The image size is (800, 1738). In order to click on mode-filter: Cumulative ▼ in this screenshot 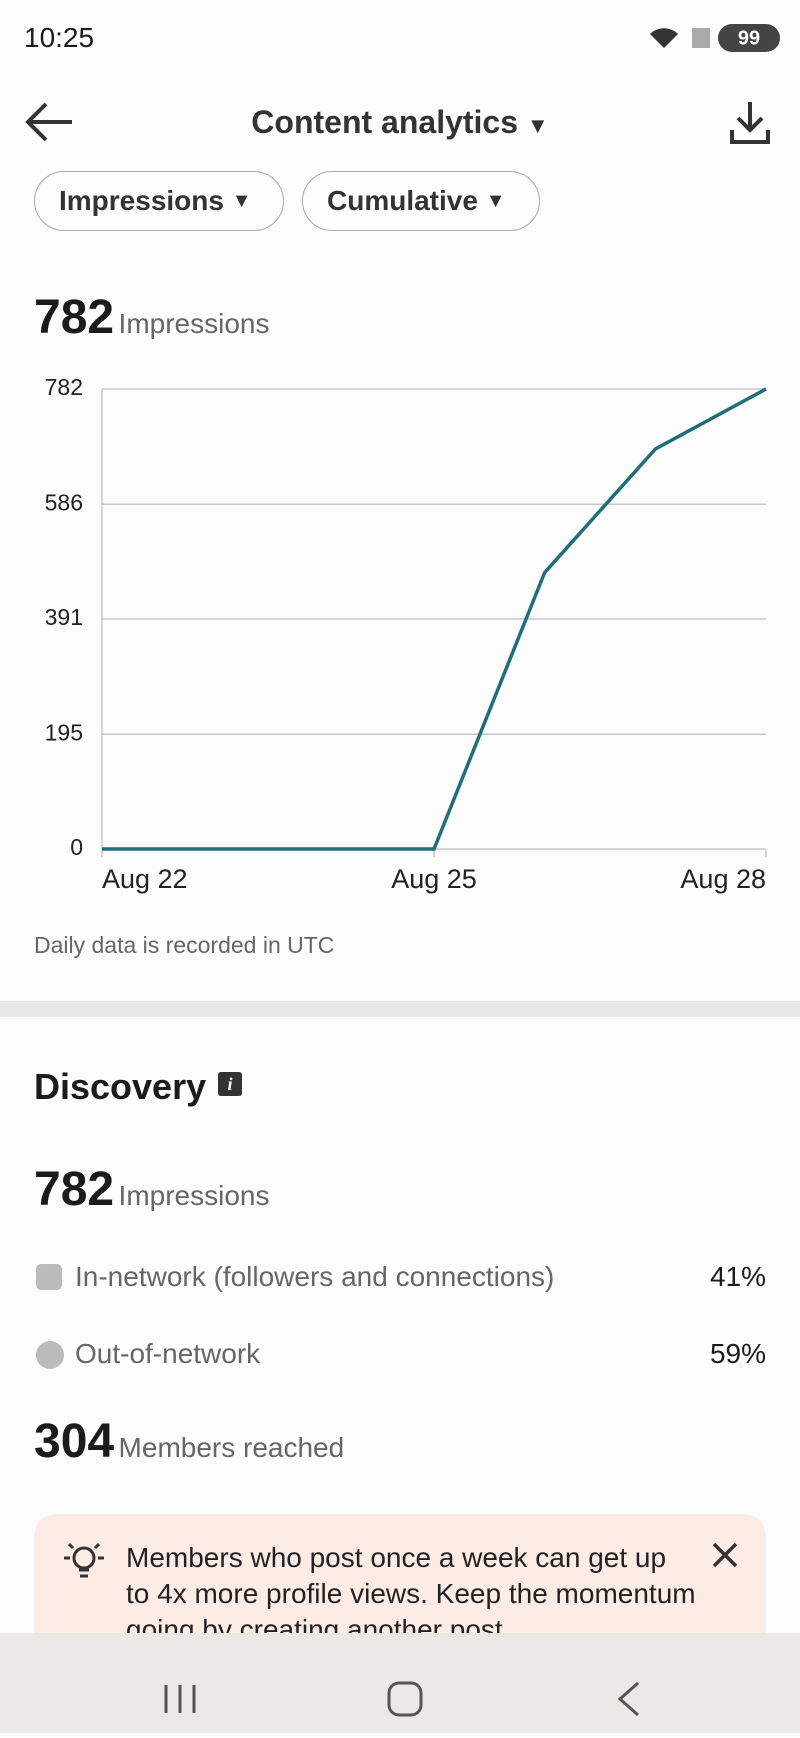, I will do `click(421, 201)`.